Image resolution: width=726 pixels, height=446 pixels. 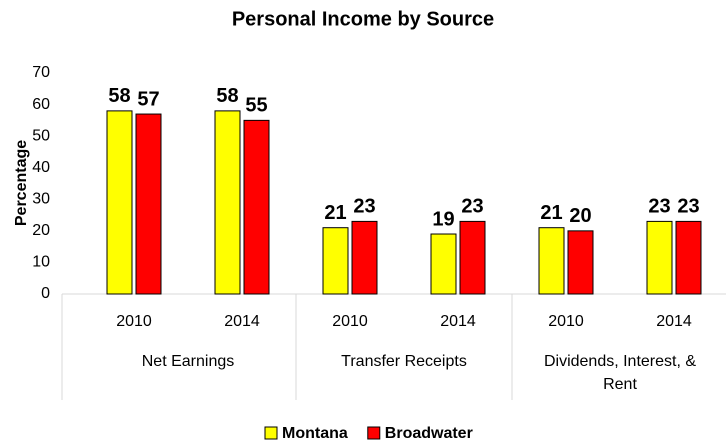 What do you see at coordinates (443, 219) in the screenshot?
I see `data-label: 19` at bounding box center [443, 219].